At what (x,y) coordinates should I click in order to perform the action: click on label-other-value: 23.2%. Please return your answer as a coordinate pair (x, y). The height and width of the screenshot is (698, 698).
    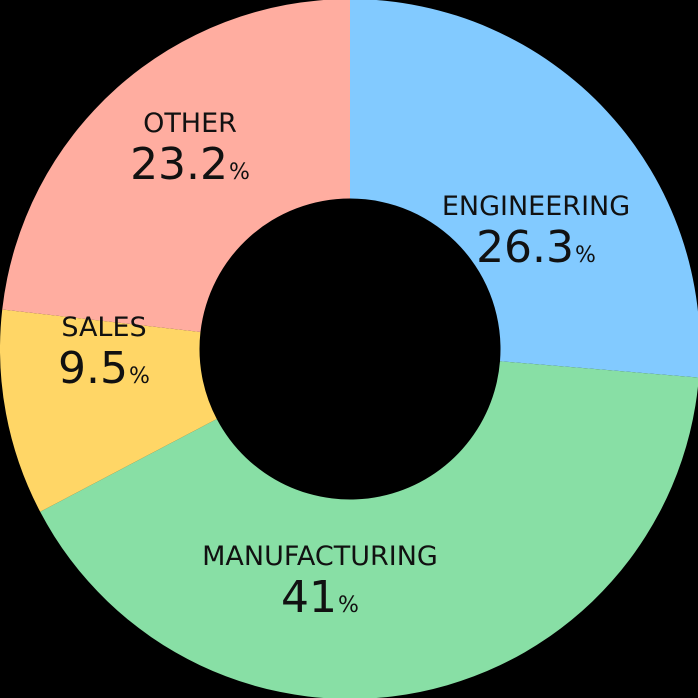
    Looking at the image, I should click on (190, 164).